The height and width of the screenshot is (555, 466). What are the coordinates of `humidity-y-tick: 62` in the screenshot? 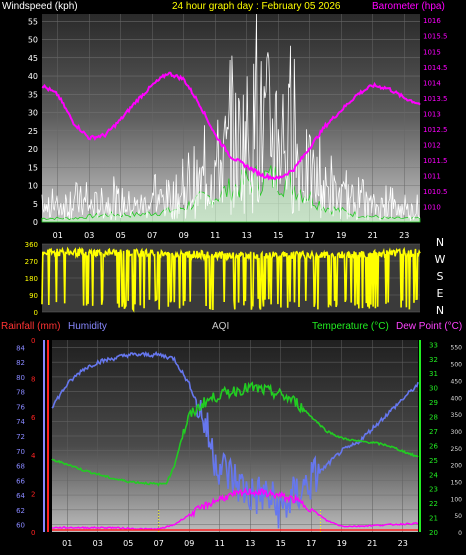 It's located at (20, 511).